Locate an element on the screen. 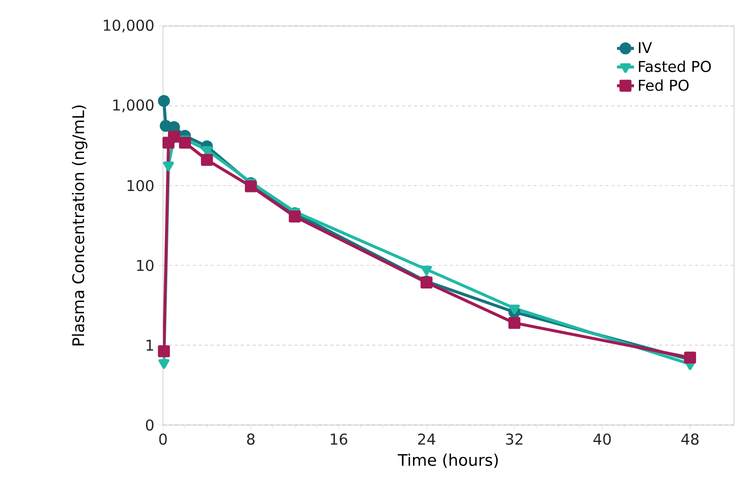 The height and width of the screenshot is (502, 745). y-tick-label: 1,000 is located at coordinates (133, 105).